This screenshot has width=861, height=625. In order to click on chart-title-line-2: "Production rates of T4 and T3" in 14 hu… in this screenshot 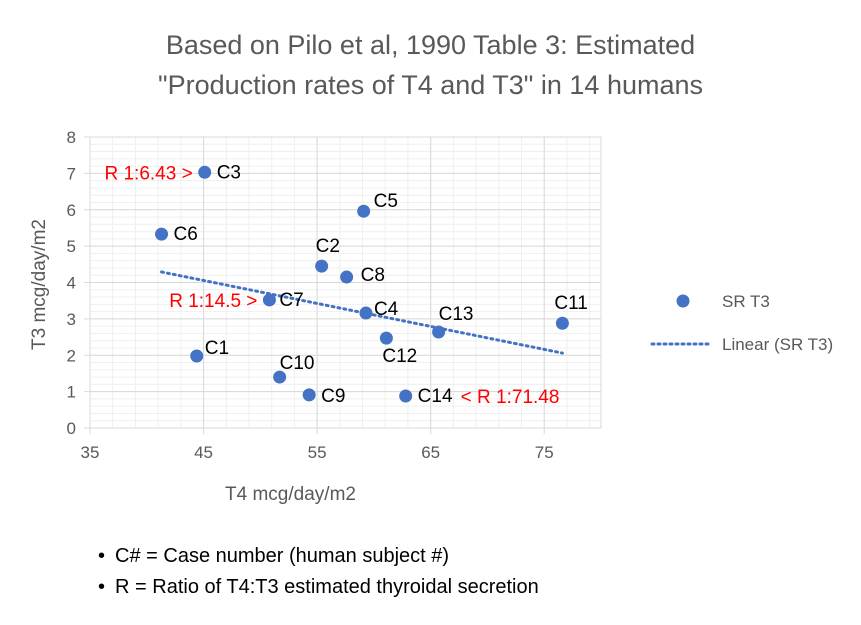, I will do `click(430, 85)`.